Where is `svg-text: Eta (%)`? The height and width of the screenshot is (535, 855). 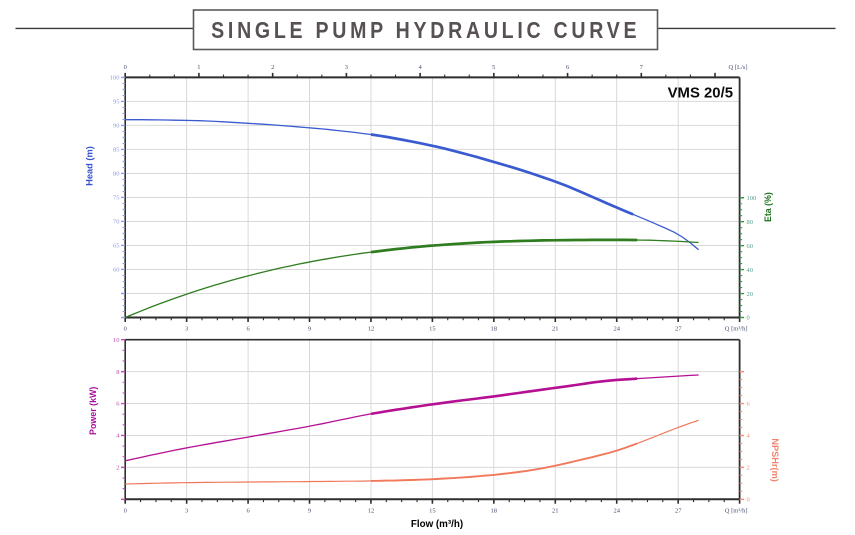 svg-text: Eta (%) is located at coordinates (768, 207).